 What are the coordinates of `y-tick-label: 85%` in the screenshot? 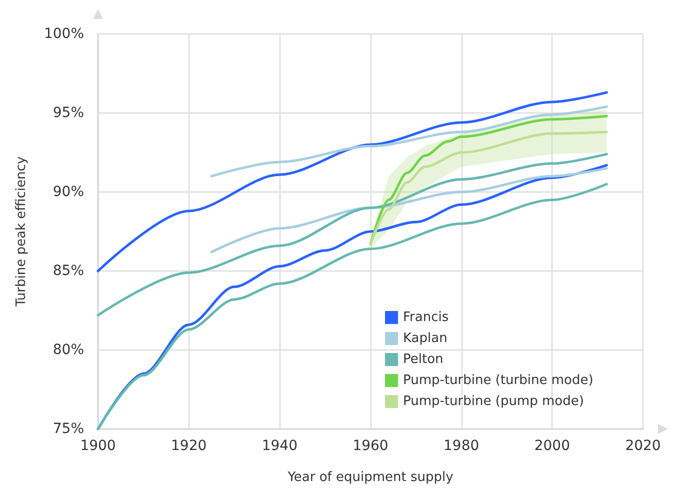 It's located at (68, 271).